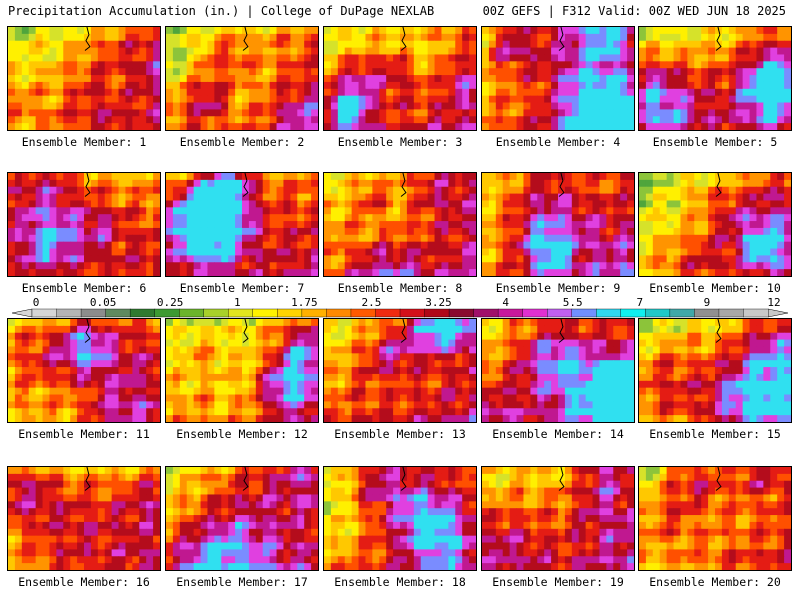  Describe the element at coordinates (36, 302) in the screenshot. I see `colorbar-tick-label: 0` at that location.